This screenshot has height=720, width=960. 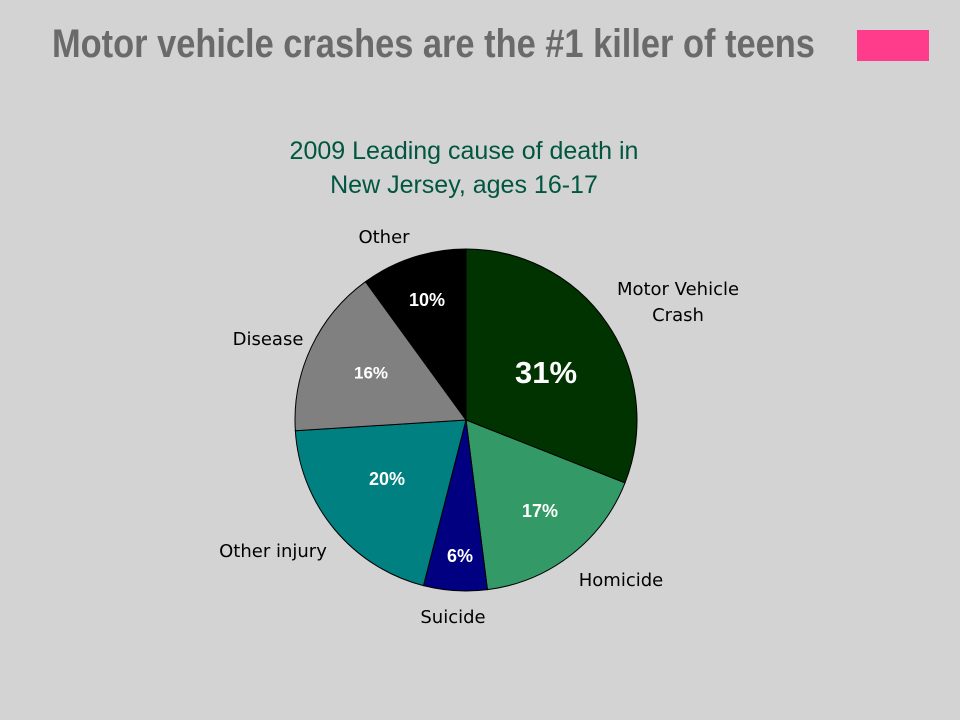 I want to click on slice-percent-label: 10%, so click(x=427, y=300).